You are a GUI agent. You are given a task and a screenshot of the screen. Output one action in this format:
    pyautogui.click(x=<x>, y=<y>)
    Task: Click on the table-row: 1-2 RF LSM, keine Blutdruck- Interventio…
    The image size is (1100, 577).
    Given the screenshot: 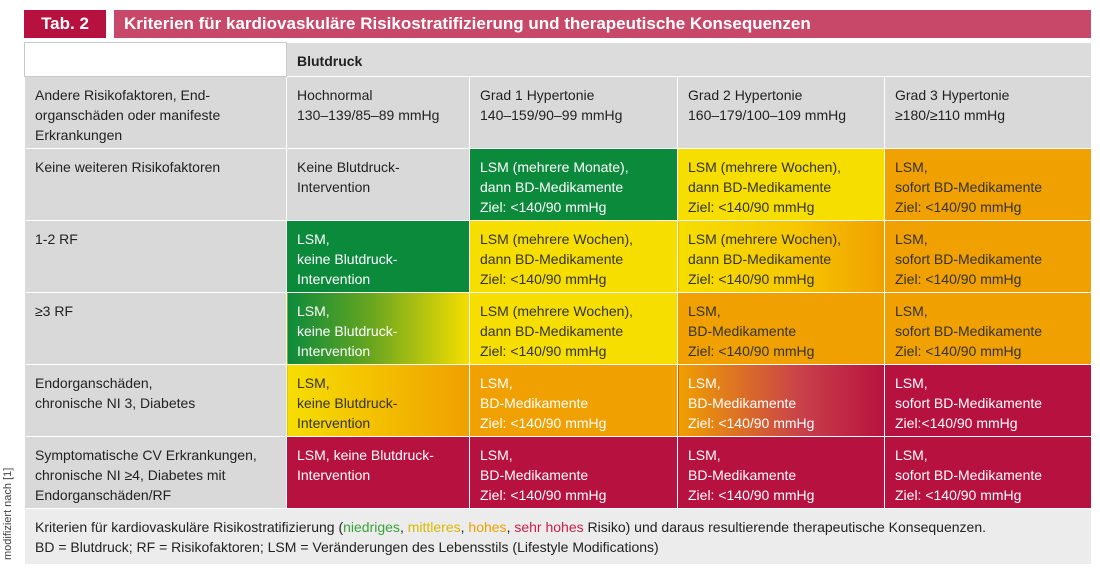 What is the action you would take?
    pyautogui.click(x=558, y=256)
    